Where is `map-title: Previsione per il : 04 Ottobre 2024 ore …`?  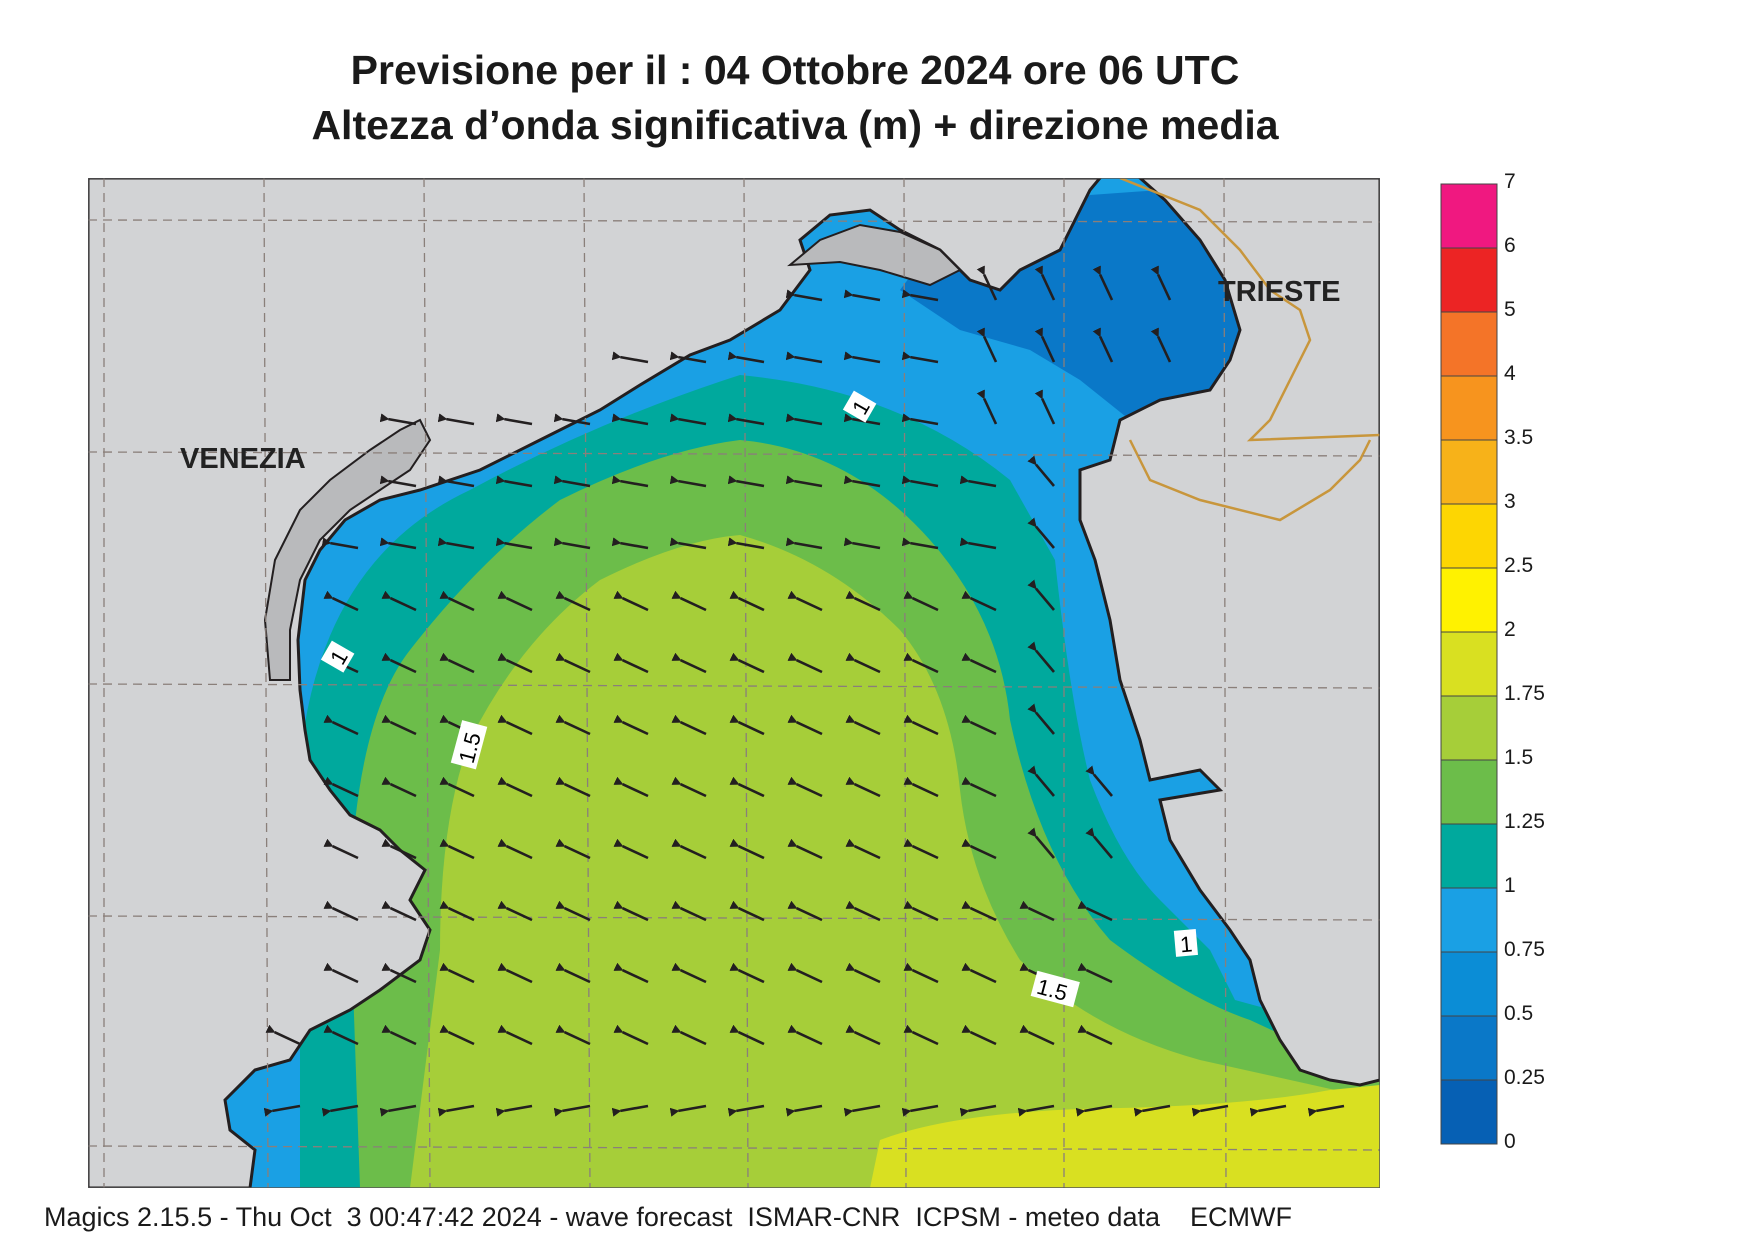
map-title: Previsione per il : 04 Ottobre 2024 ore … is located at coordinates (795, 70).